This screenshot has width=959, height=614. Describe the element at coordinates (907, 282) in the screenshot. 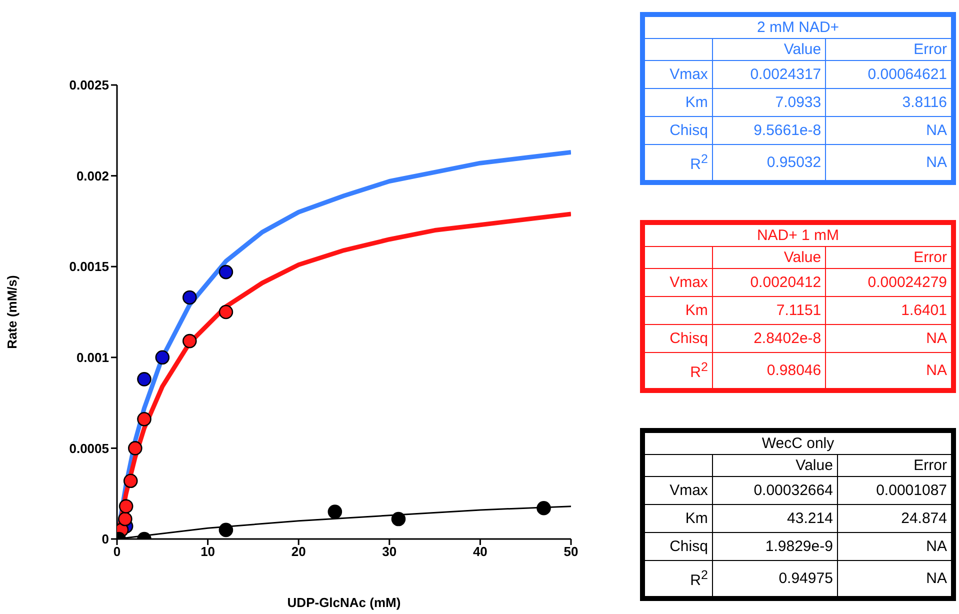

I see `text: 0.00024279` at that location.